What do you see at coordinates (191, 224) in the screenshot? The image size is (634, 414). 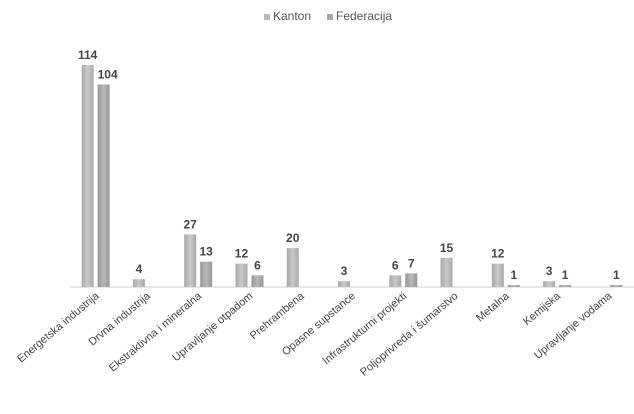 I see `value-label-kanton-2: 27` at bounding box center [191, 224].